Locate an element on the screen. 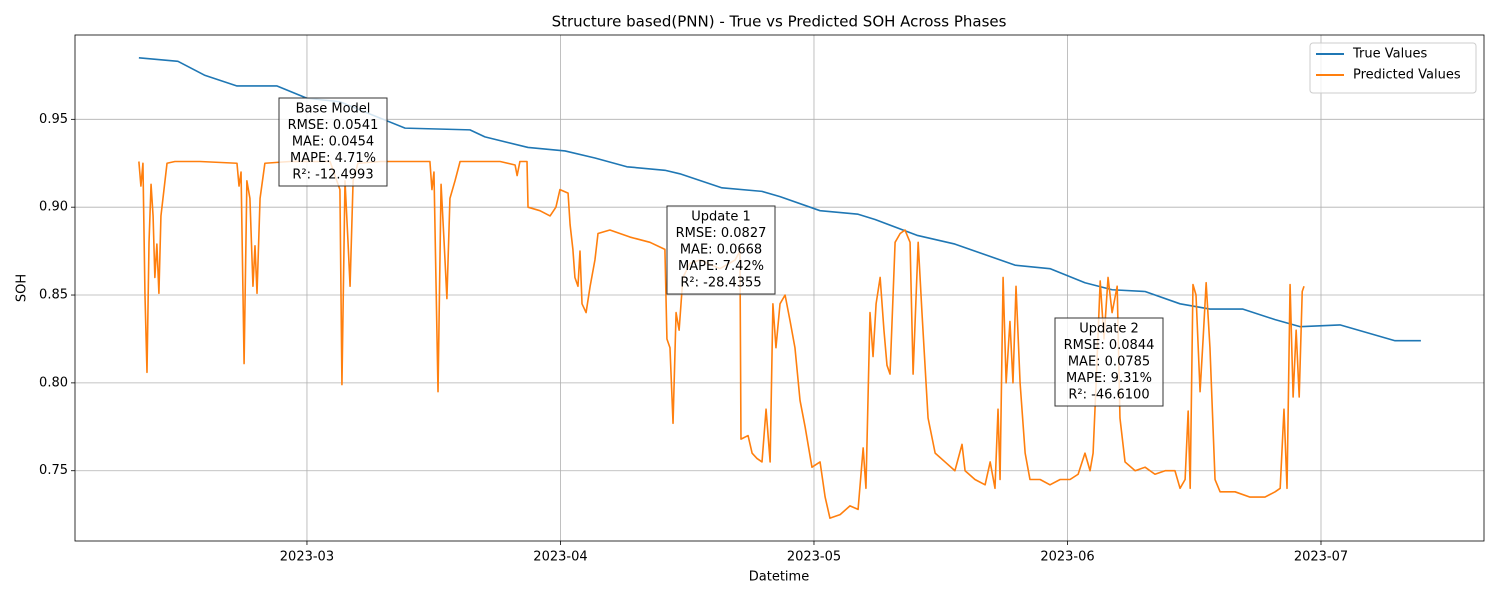 The height and width of the screenshot is (604, 1500). y-tick-label: 0.80 is located at coordinates (53, 382).